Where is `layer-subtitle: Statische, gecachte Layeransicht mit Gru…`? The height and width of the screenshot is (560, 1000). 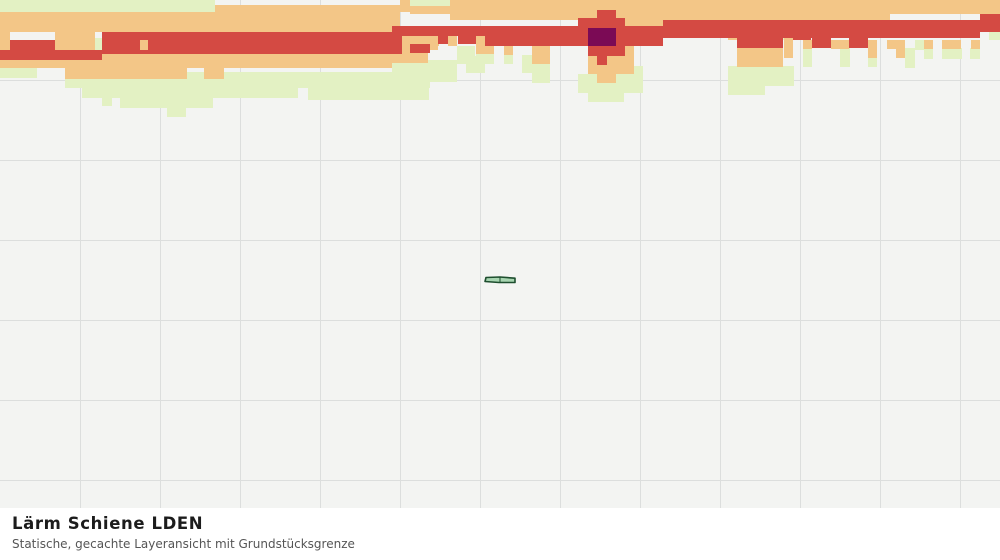
layer-subtitle: Statische, gecachte Layeransicht mit Gru… is located at coordinates (183, 544).